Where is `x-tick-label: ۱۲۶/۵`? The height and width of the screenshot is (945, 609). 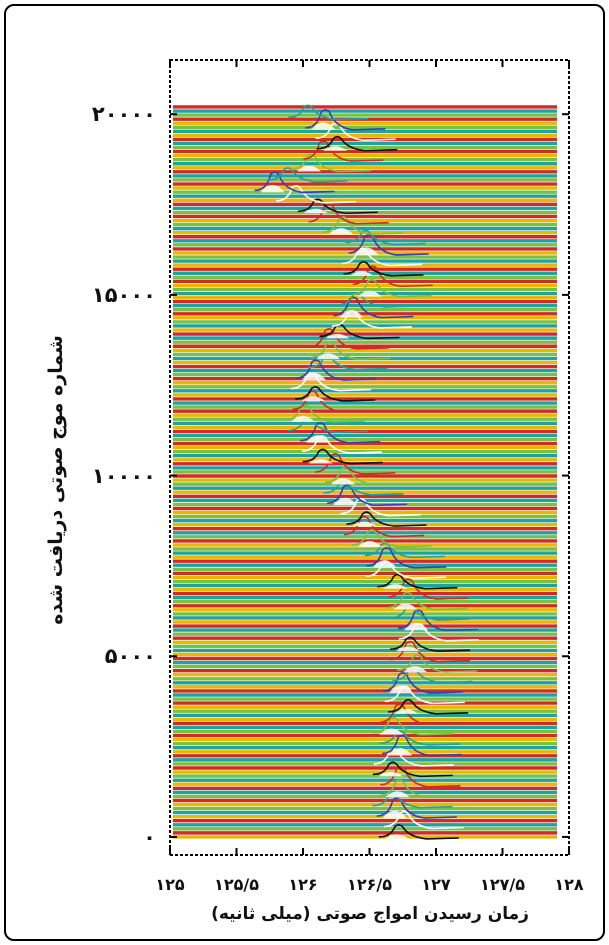 x-tick-label: ۱۲۶/۵ is located at coordinates (369, 884).